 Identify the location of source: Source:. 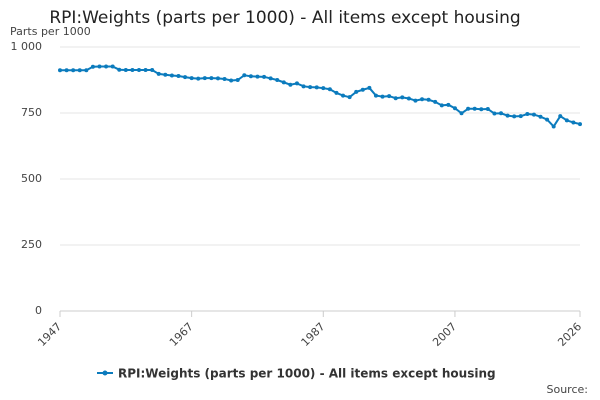
(568, 389).